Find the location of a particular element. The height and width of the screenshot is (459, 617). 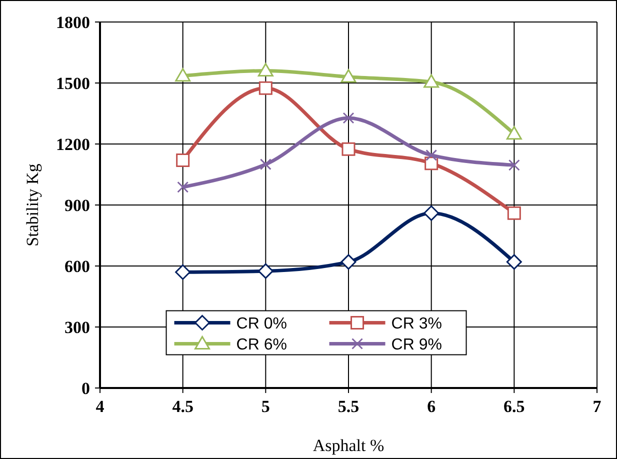

legend-label: CR 6% is located at coordinates (261, 345).